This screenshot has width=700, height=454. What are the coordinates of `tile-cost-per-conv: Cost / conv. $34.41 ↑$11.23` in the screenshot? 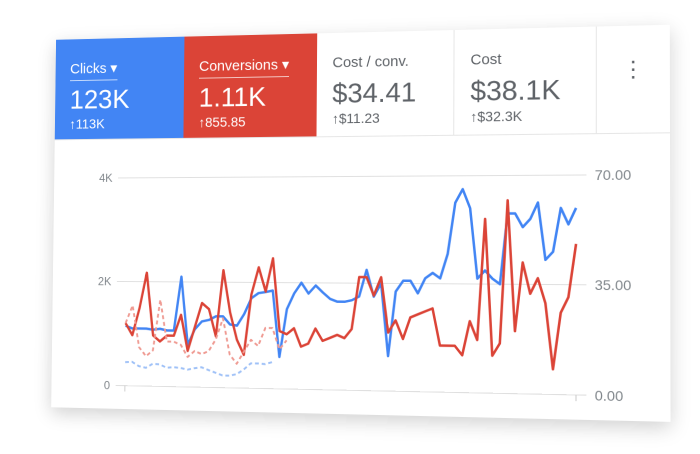 It's located at (385, 83).